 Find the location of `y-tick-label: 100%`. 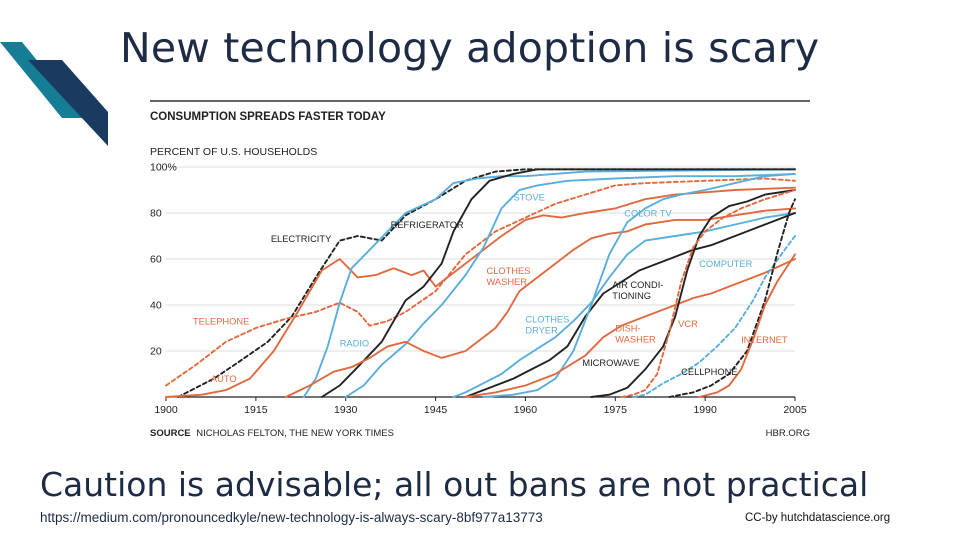

y-tick-label: 100% is located at coordinates (163, 168).